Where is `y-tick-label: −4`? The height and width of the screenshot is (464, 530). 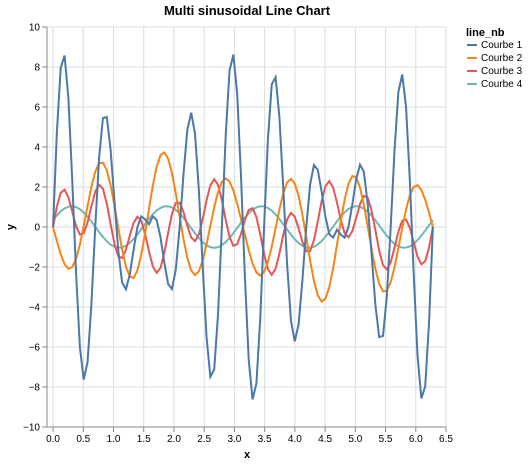
y-tick-label: −4 is located at coordinates (35, 308).